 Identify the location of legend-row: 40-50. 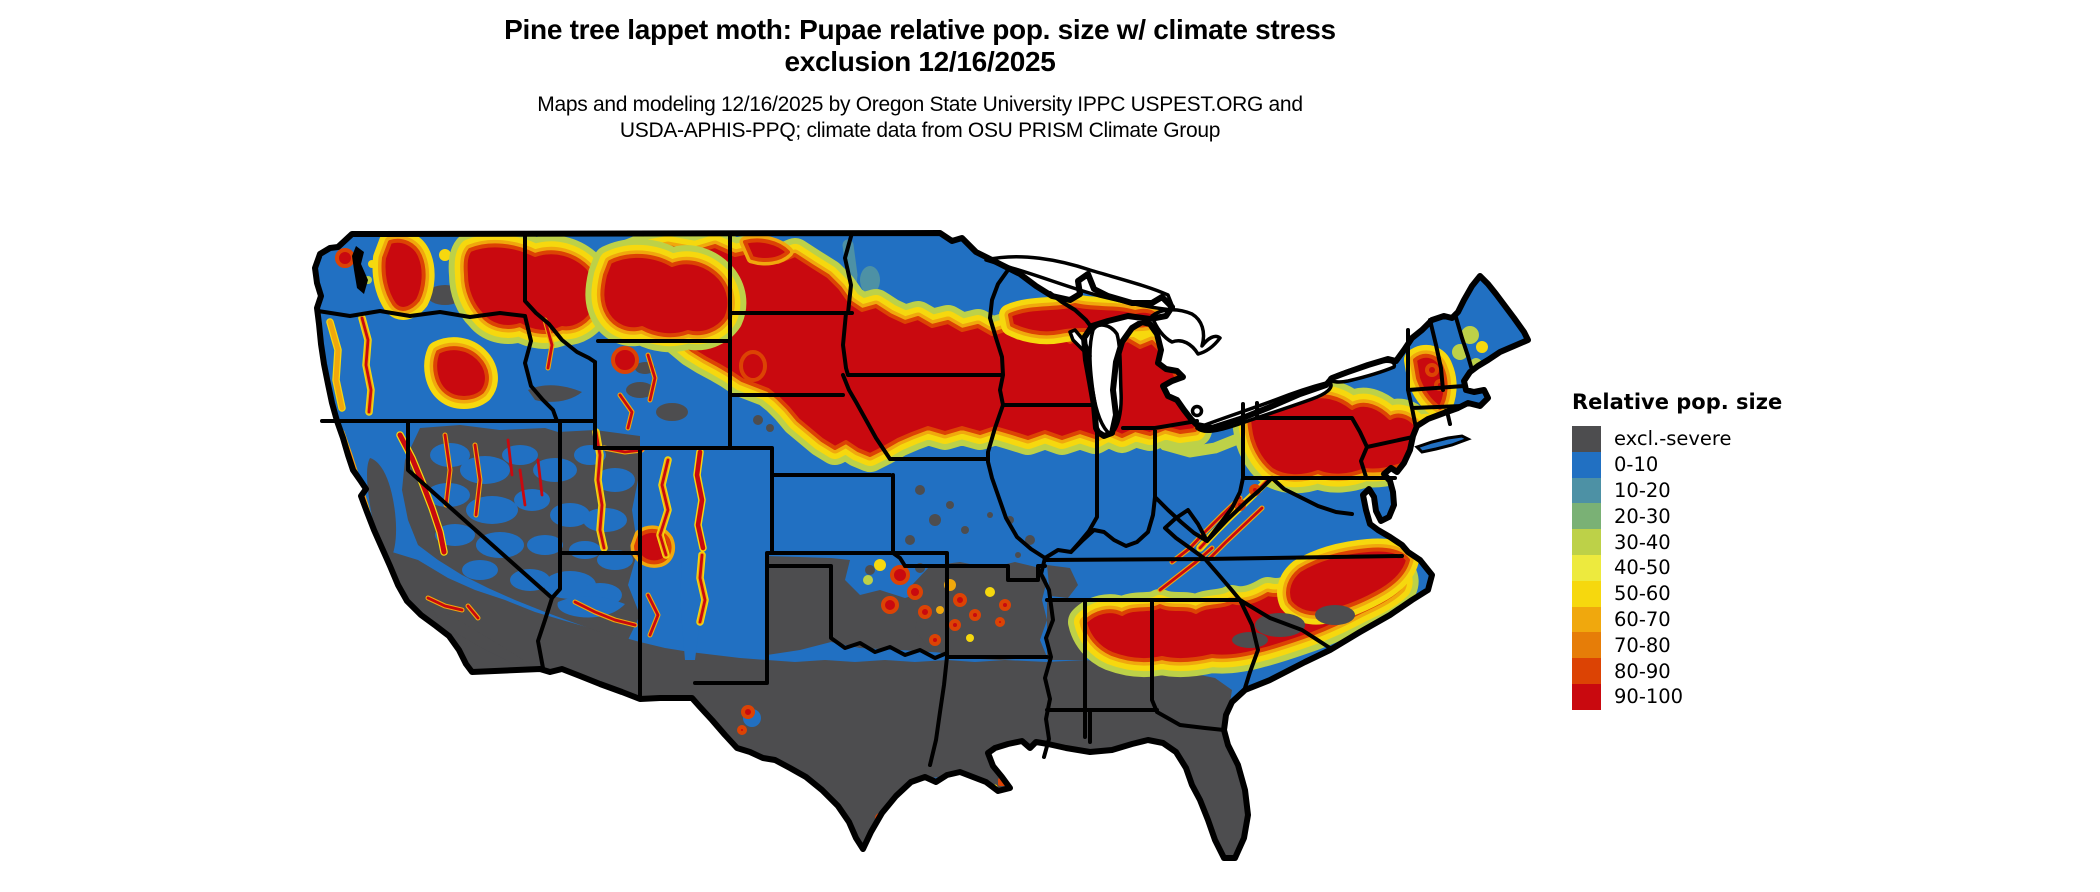
(1722, 567).